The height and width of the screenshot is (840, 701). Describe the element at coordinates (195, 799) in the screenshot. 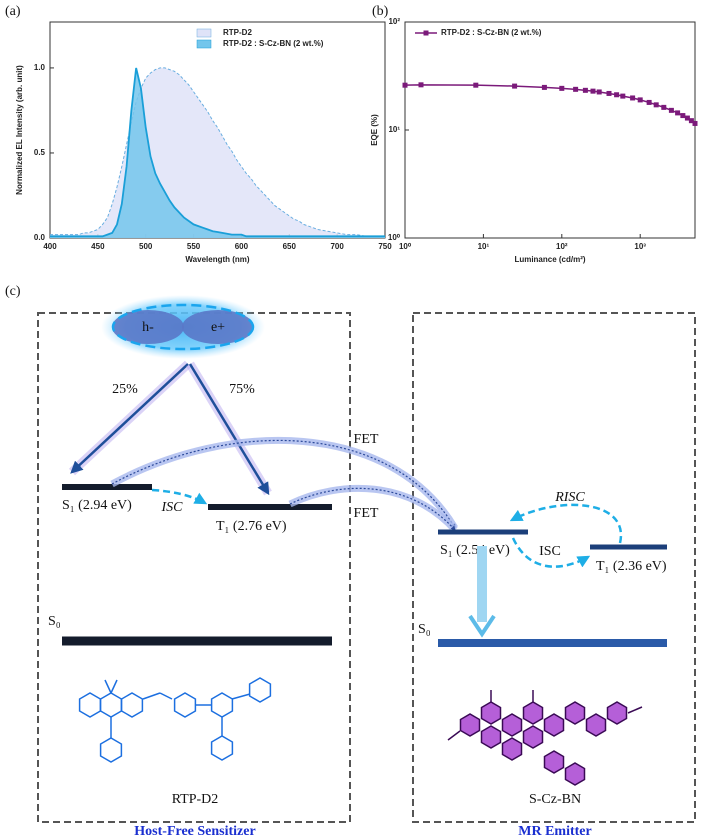

I see `molecule-label: RTP-D2` at that location.